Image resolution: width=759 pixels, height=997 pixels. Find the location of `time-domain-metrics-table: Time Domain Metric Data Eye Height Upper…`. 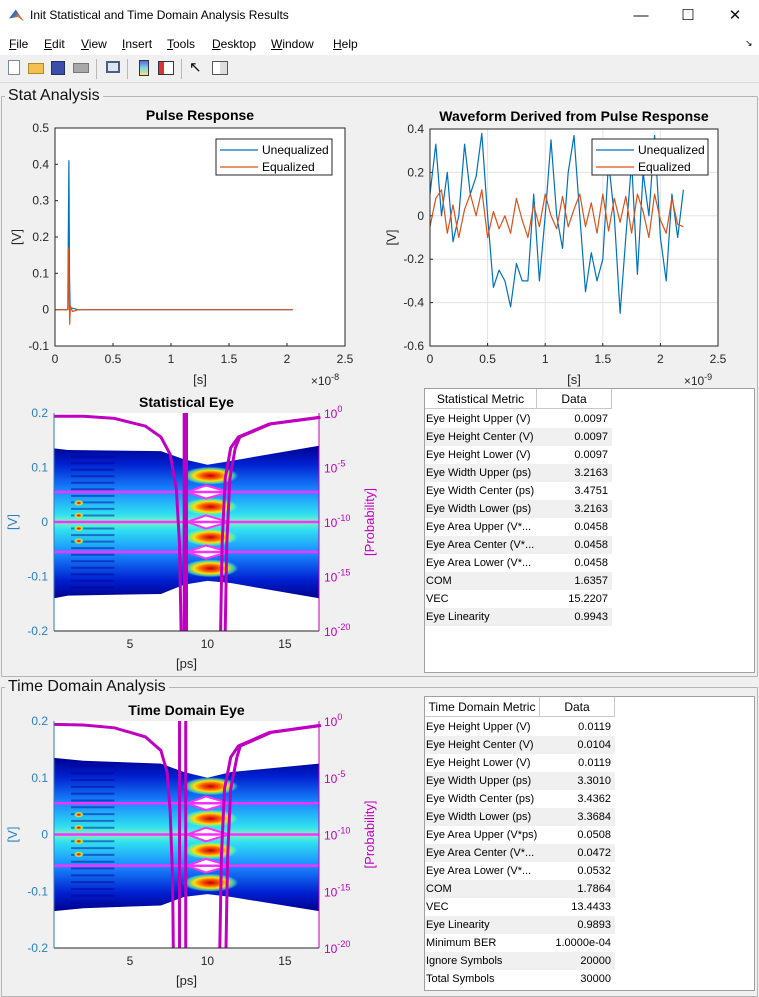

time-domain-metrics-table: Time Domain Metric Data Eye Height Upper… is located at coordinates (589, 843).